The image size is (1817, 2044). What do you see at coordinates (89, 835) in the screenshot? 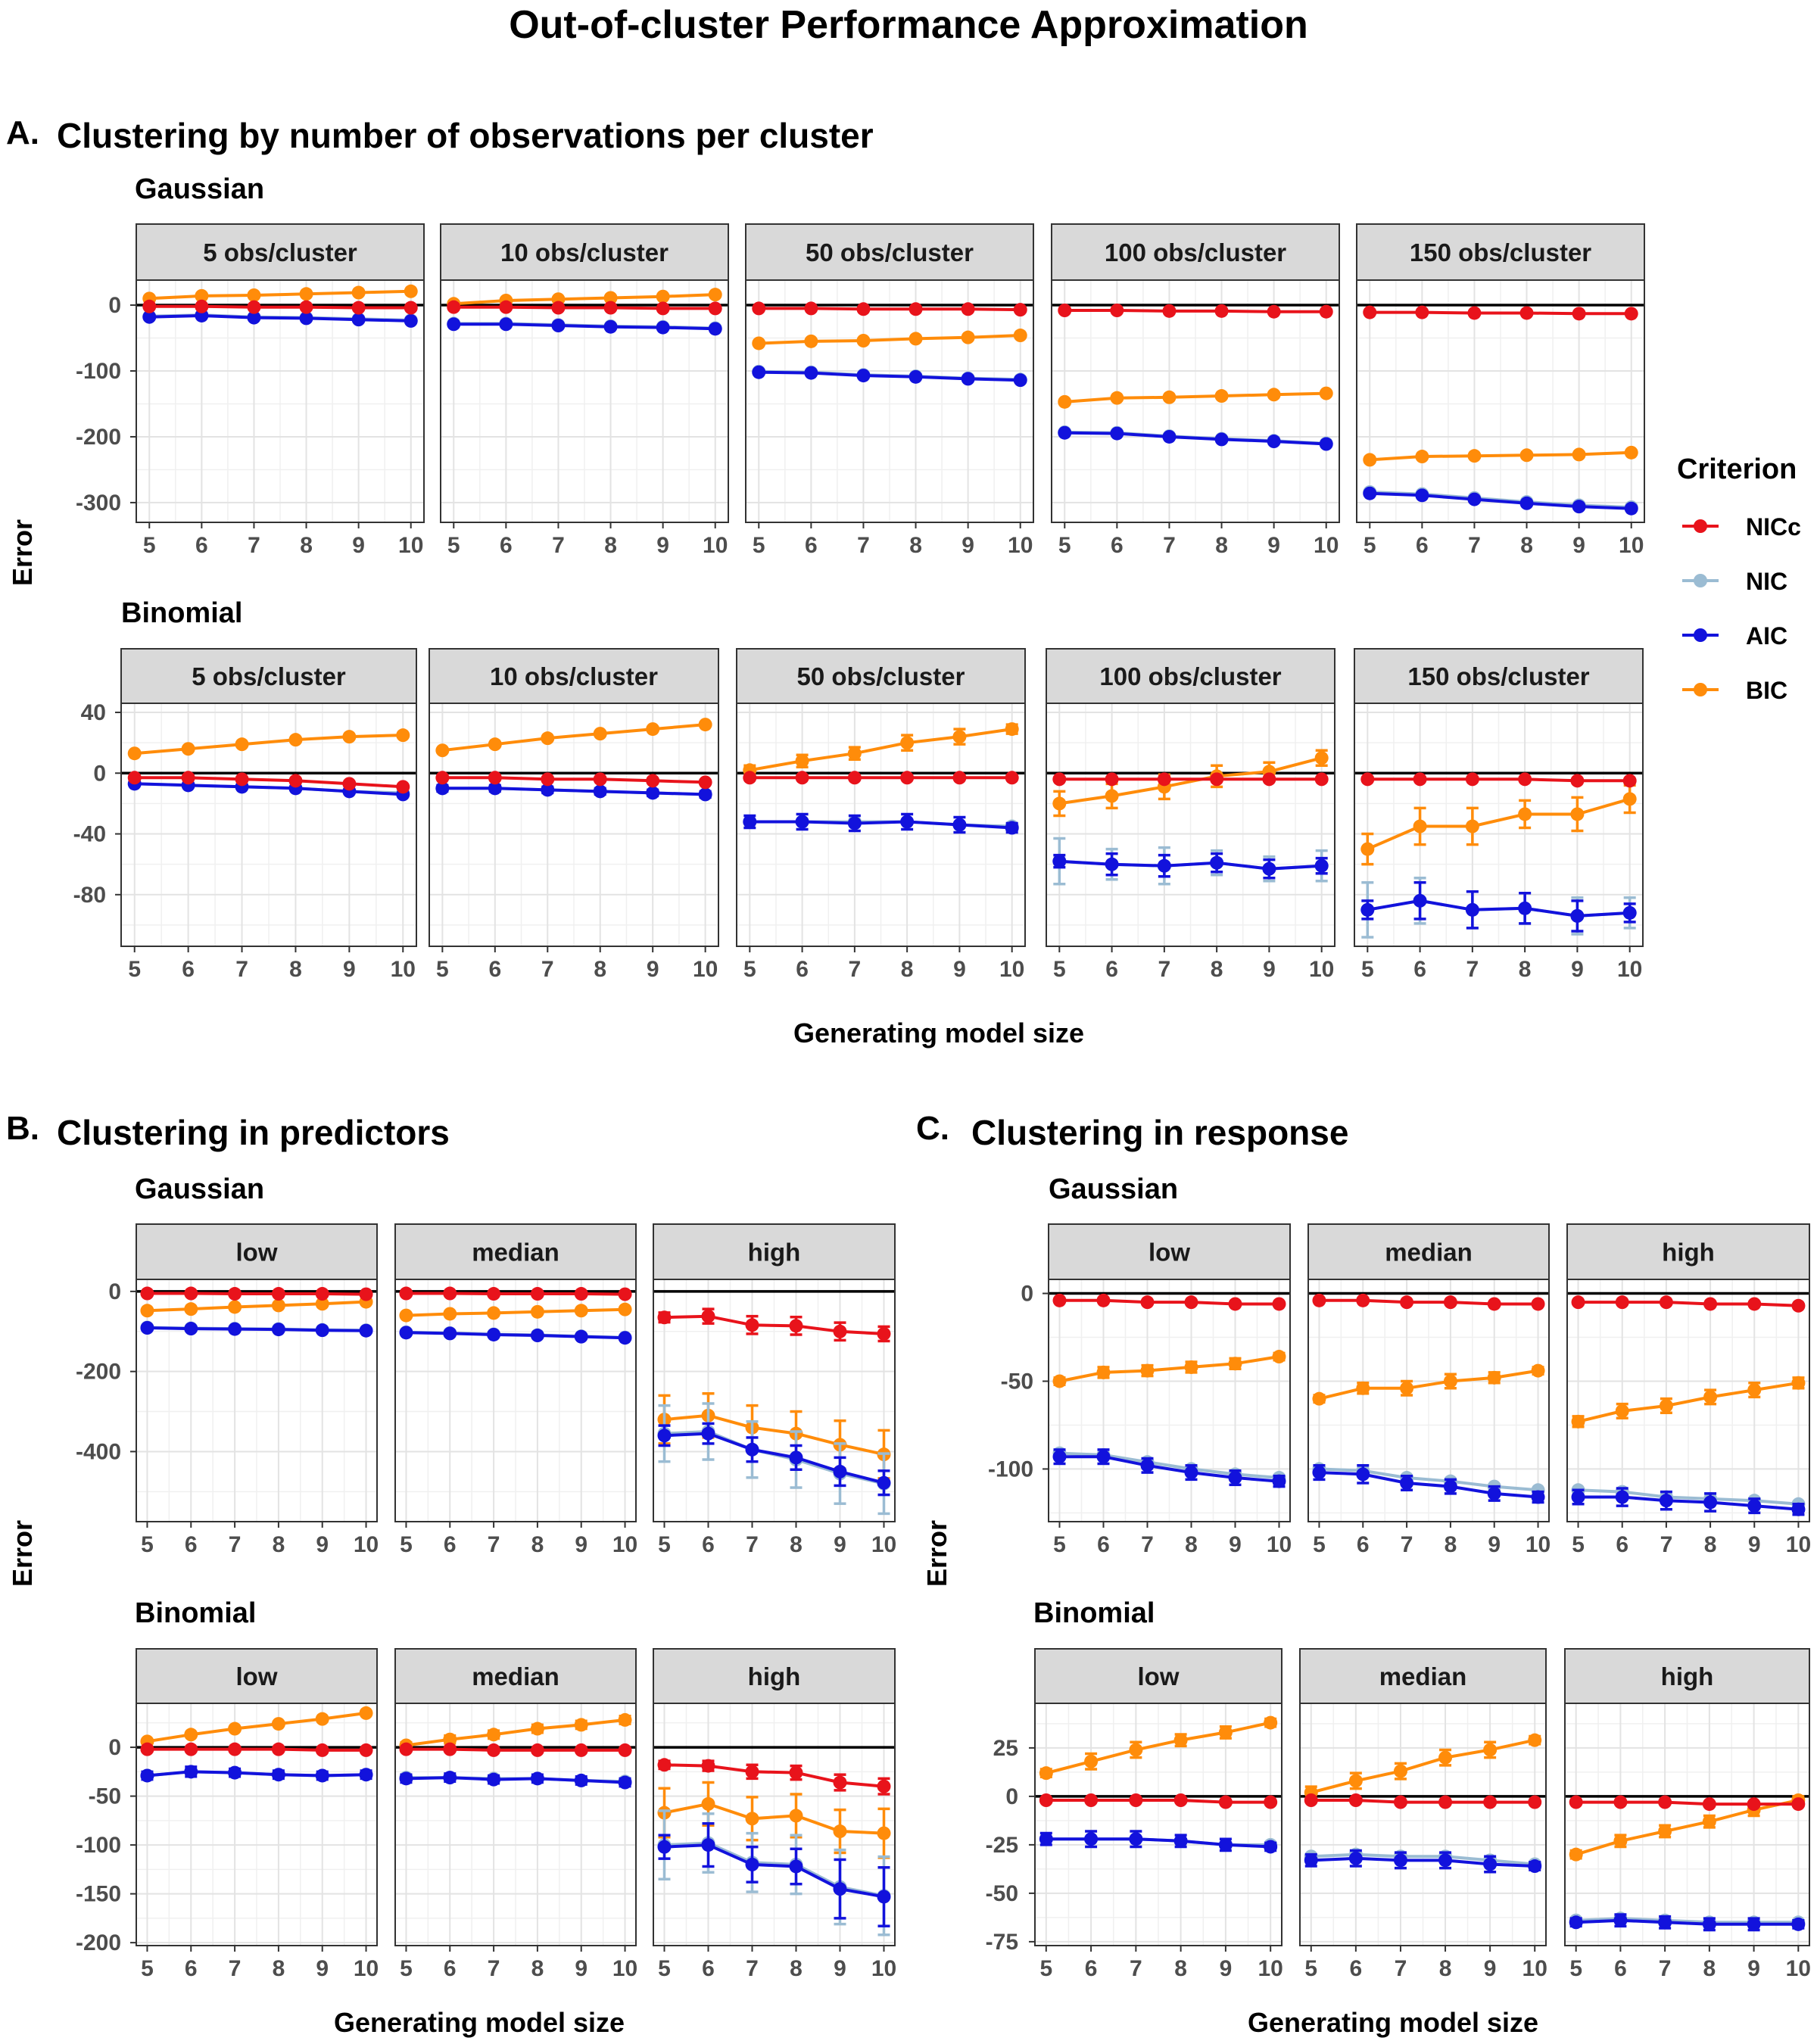
I see `y-tick-label: -40` at bounding box center [89, 835].